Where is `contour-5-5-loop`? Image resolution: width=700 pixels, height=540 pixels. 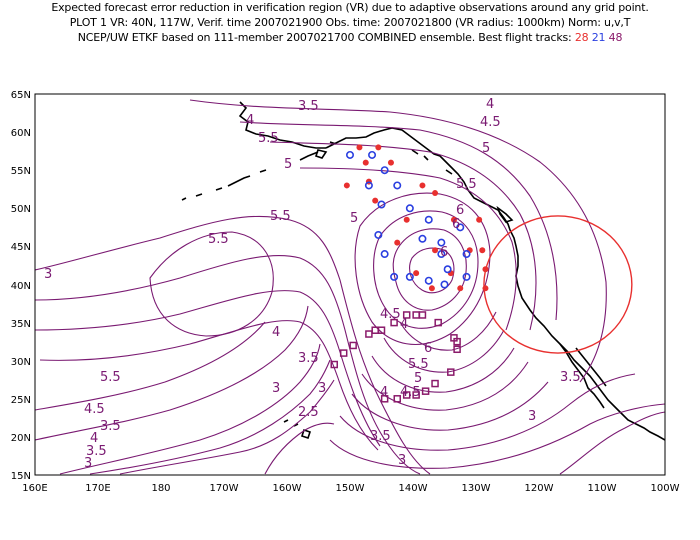 contour-5-5-loop is located at coordinates (426, 269).